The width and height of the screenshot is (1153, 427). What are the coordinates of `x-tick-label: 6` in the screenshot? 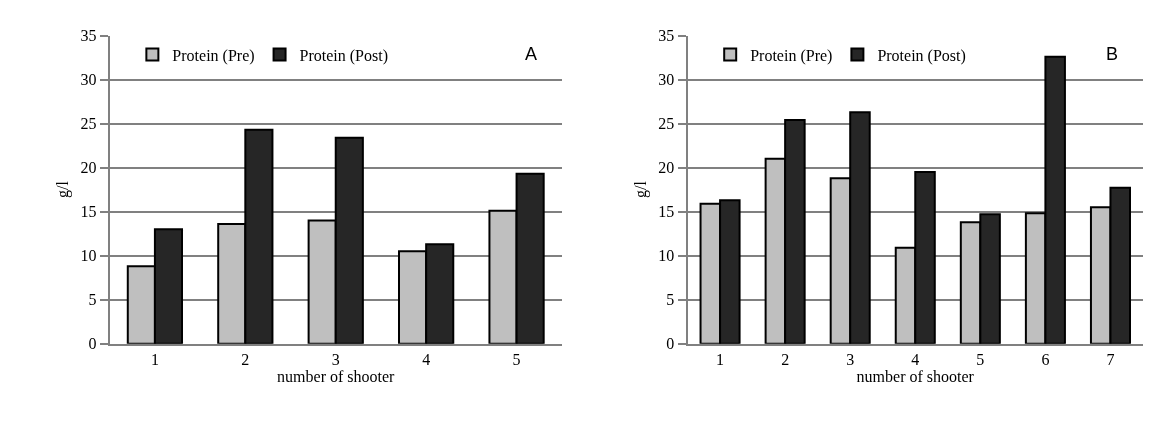 It's located at (1045, 359).